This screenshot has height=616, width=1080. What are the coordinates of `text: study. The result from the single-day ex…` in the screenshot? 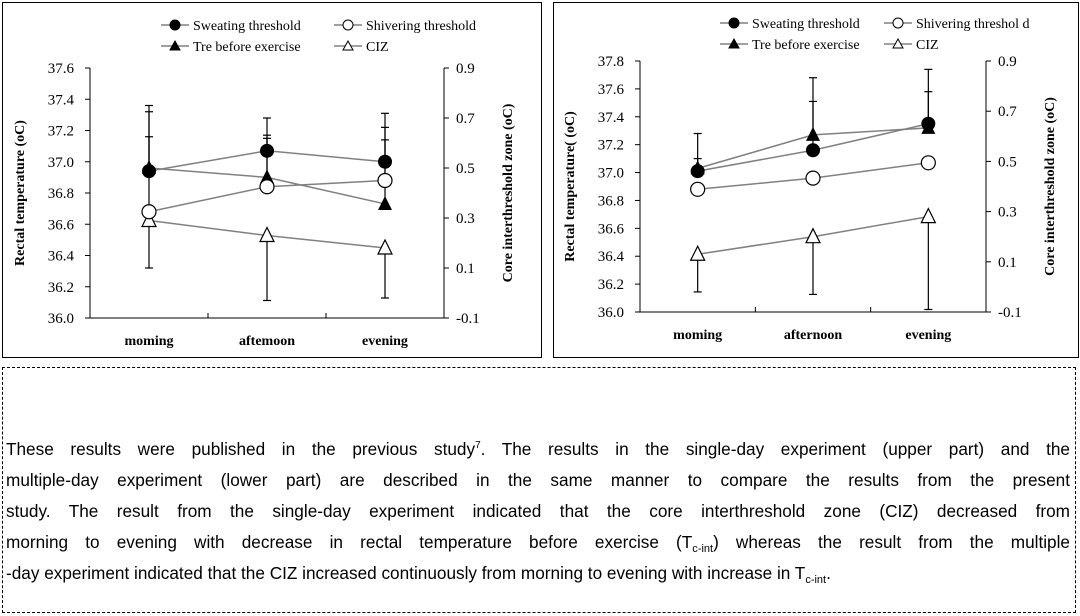 It's located at (538, 511).